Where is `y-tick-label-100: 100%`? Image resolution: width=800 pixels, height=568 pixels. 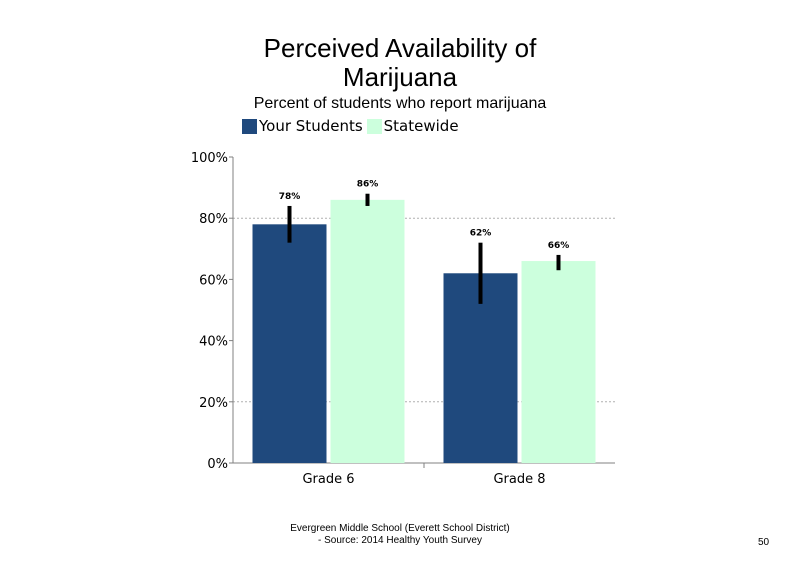
y-tick-label-100: 100% is located at coordinates (209, 158).